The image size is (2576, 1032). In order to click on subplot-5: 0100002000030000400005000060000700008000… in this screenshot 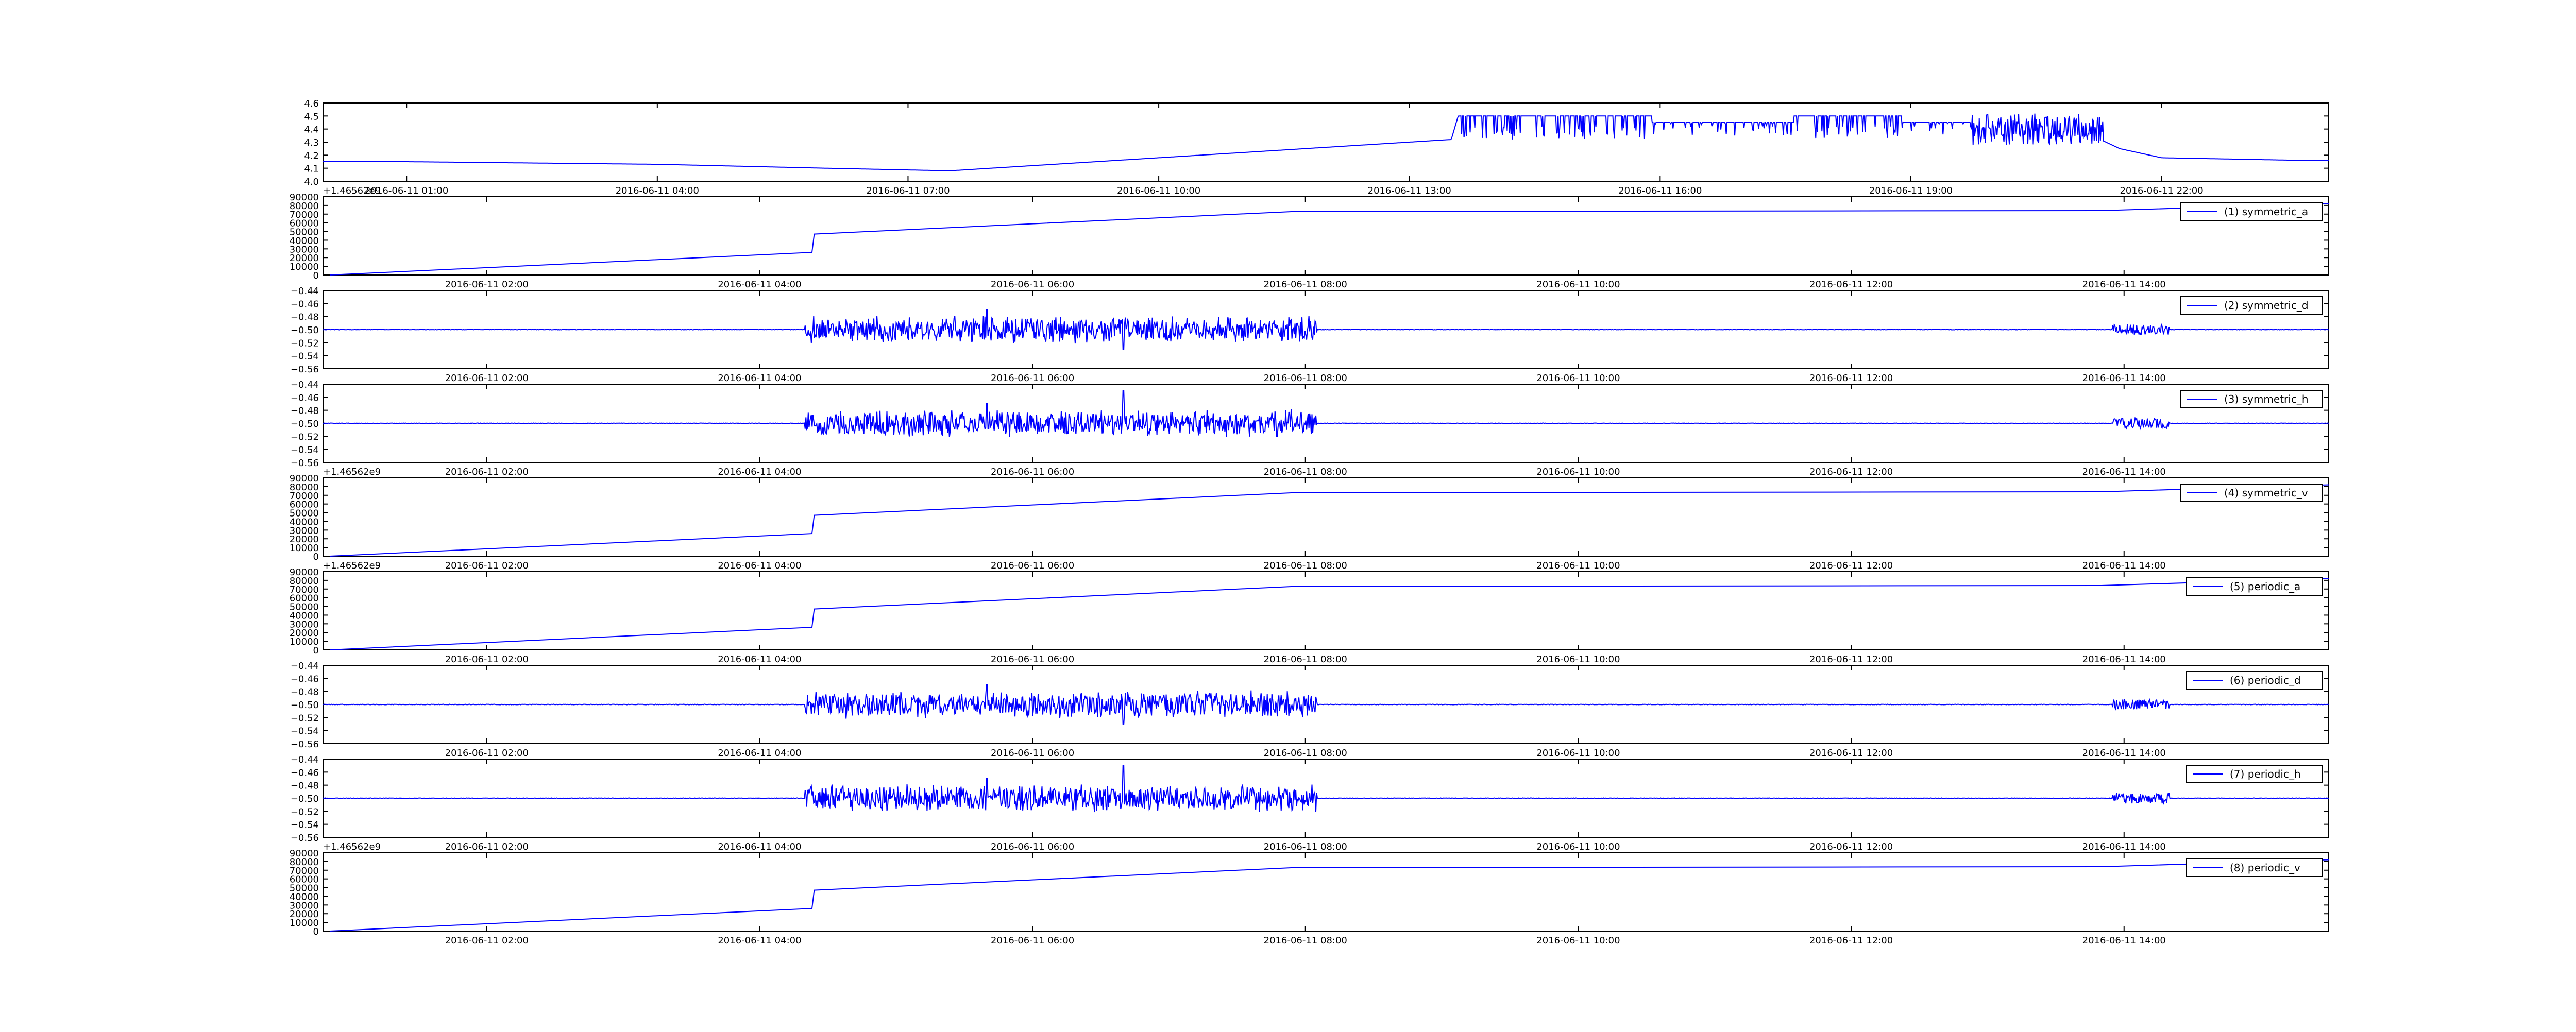, I will do `click(1309, 519)`.